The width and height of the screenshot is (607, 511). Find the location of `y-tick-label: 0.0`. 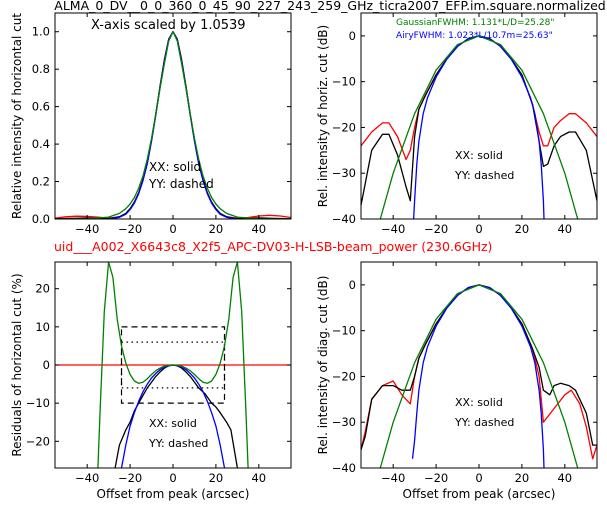

y-tick-label: 0.0 is located at coordinates (41, 219).